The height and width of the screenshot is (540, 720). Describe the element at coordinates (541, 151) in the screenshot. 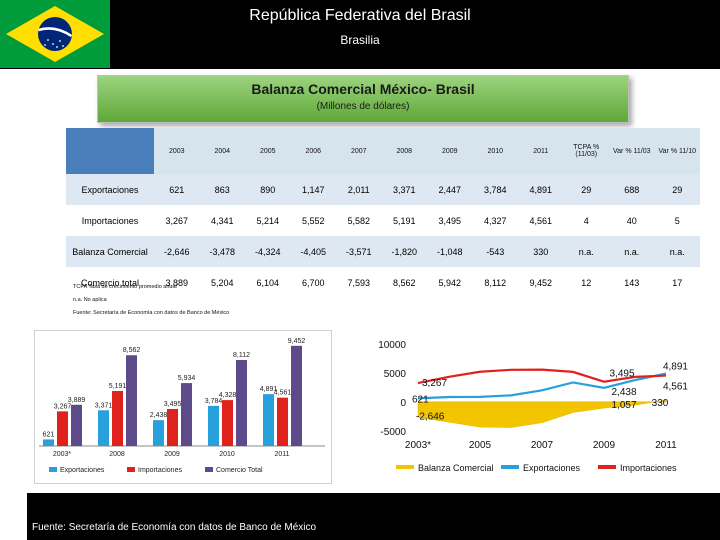

I see `column-header: 2011` at that location.